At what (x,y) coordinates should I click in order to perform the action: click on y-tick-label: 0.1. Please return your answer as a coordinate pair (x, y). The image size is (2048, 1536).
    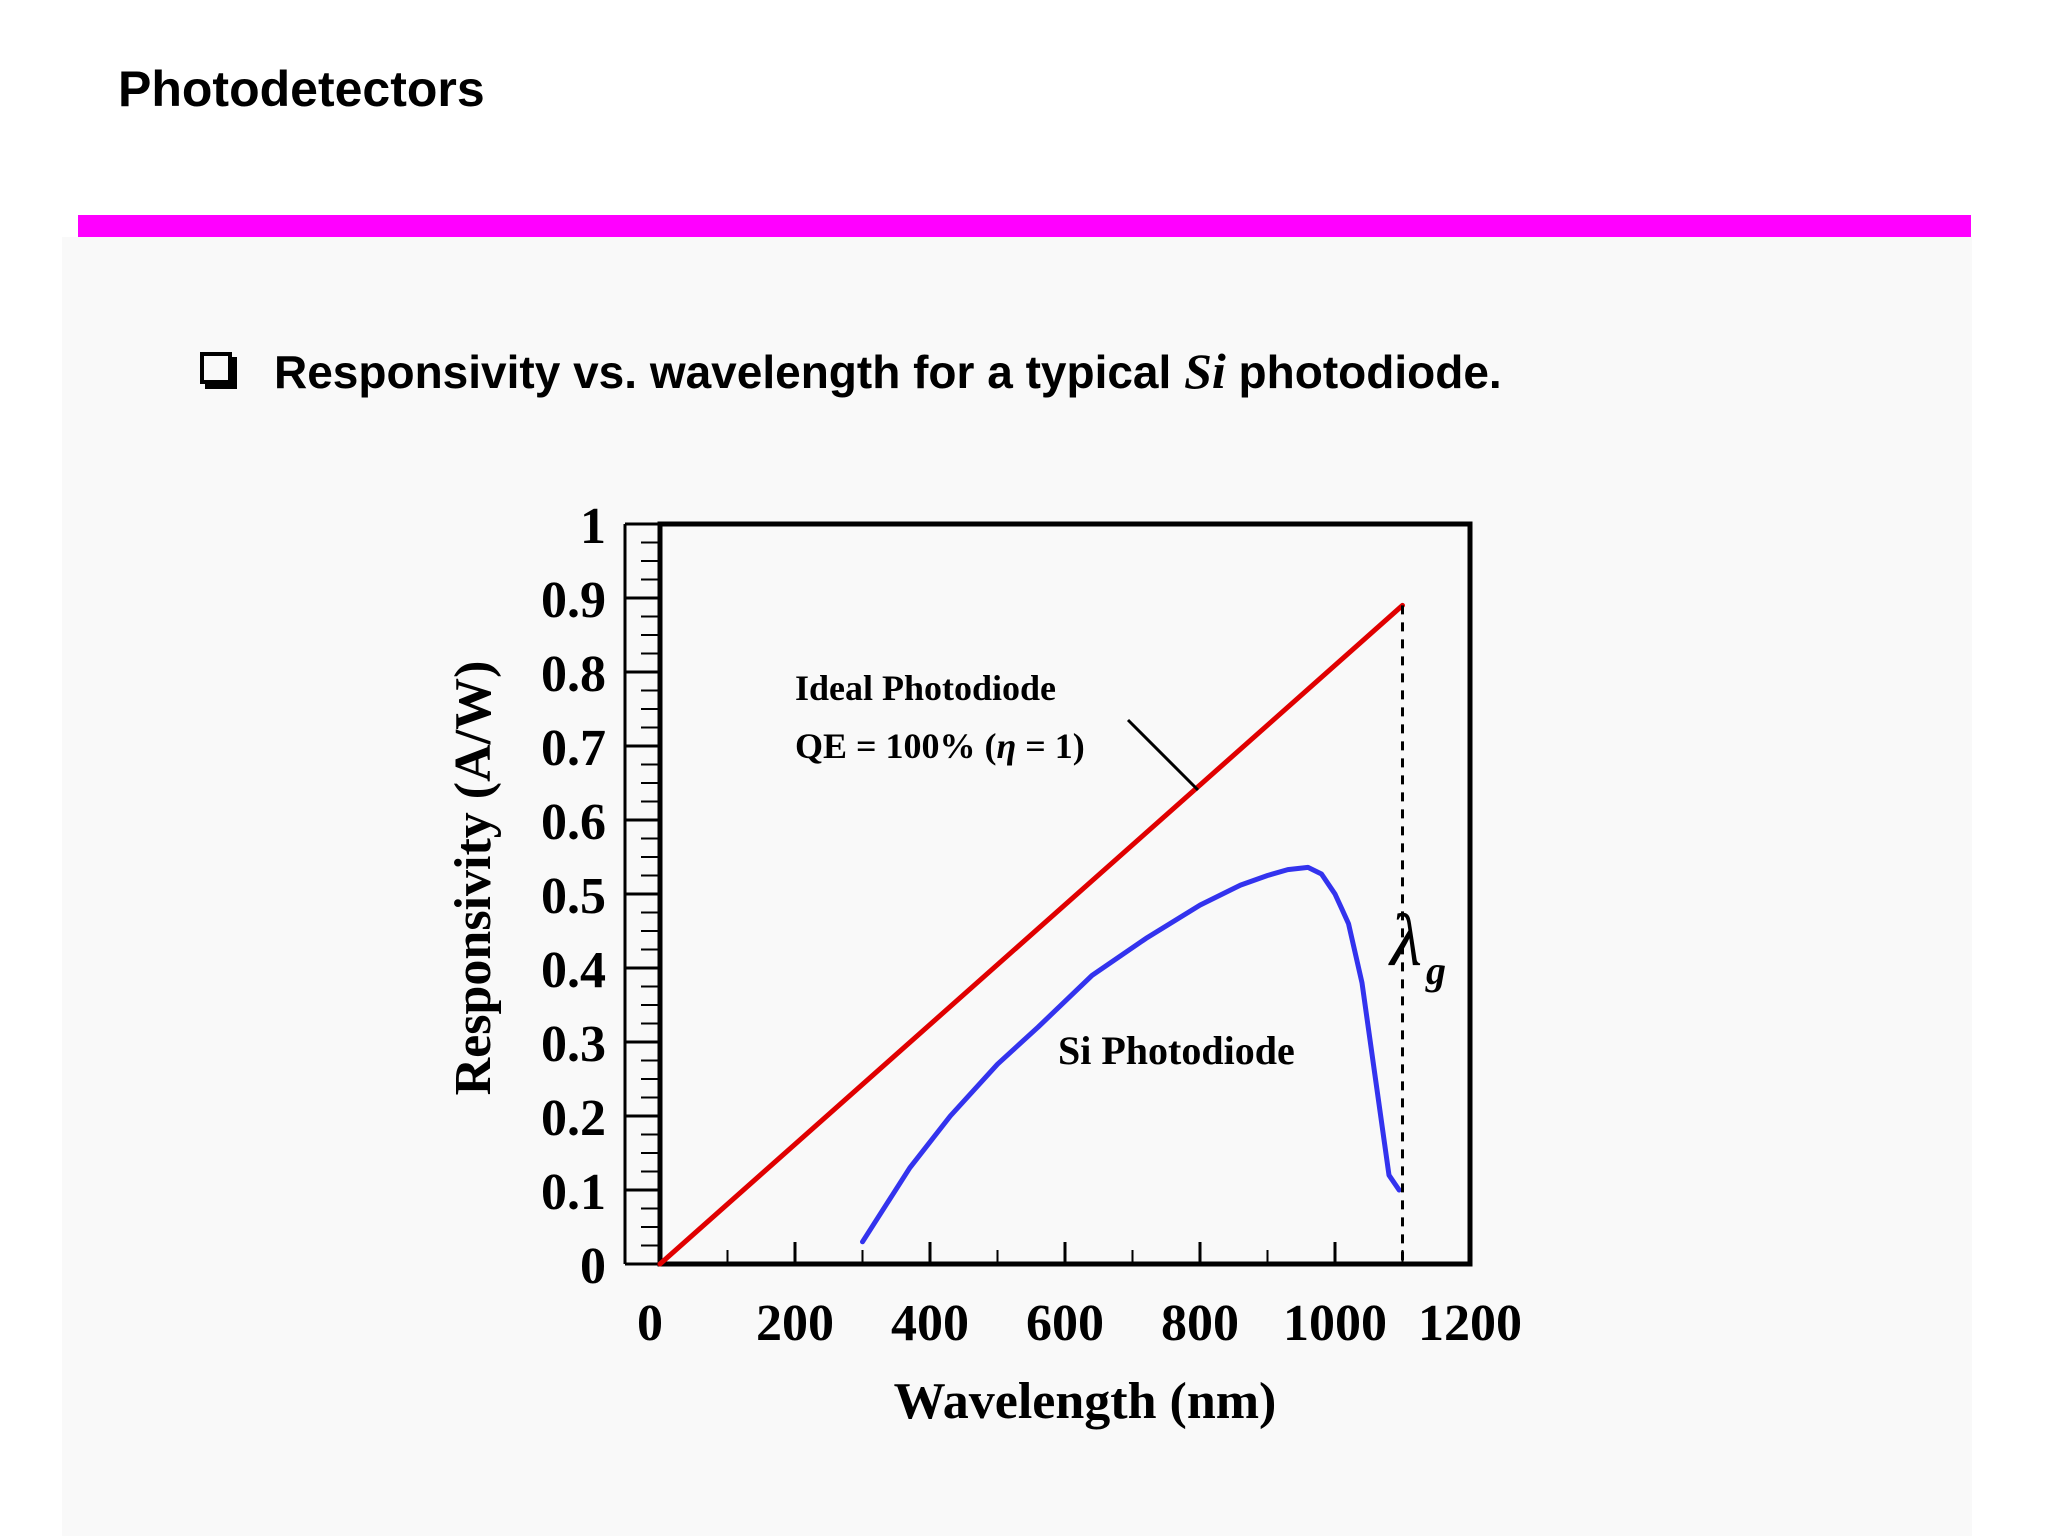
    Looking at the image, I should click on (573, 1192).